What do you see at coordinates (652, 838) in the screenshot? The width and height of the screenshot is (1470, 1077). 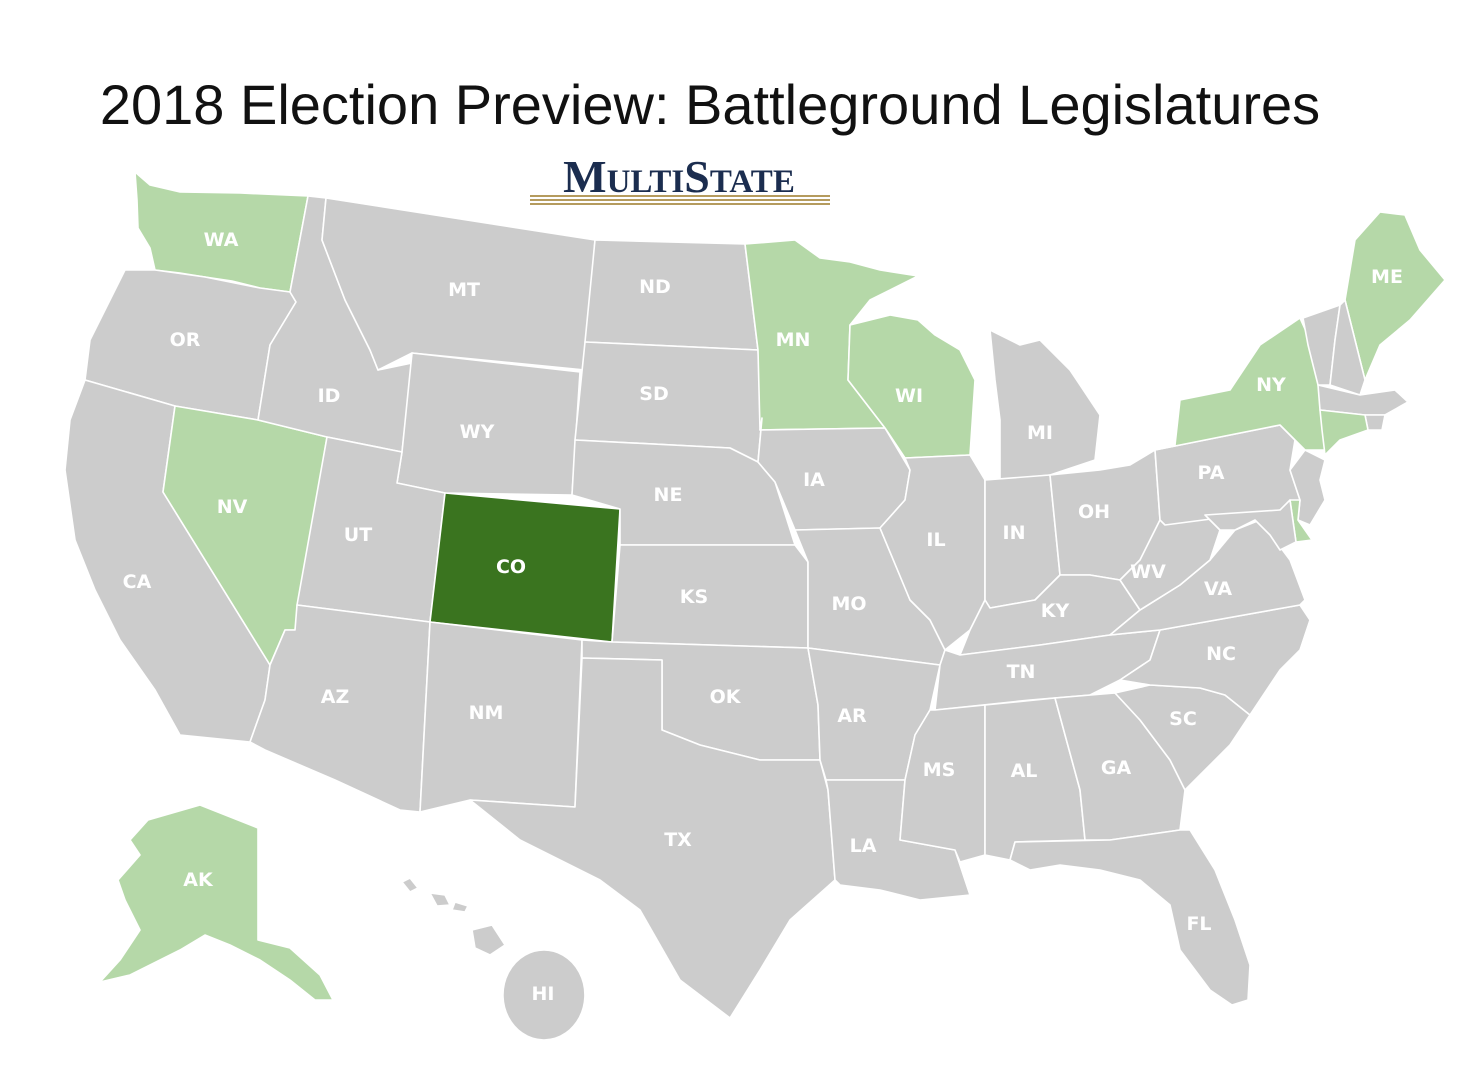 I see `state-tx` at bounding box center [652, 838].